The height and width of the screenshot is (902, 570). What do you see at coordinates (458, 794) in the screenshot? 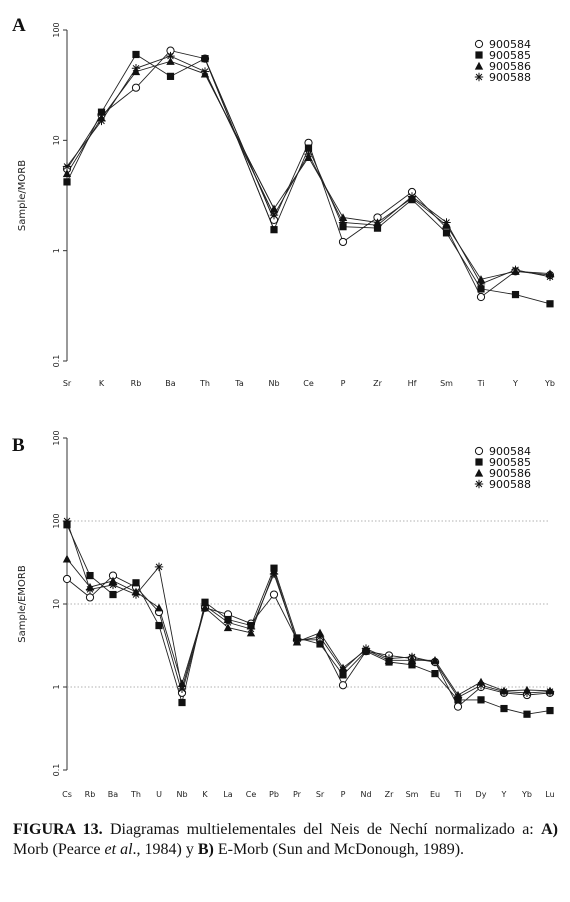
I see `x-tick-label-b-ti: Ti` at bounding box center [458, 794].